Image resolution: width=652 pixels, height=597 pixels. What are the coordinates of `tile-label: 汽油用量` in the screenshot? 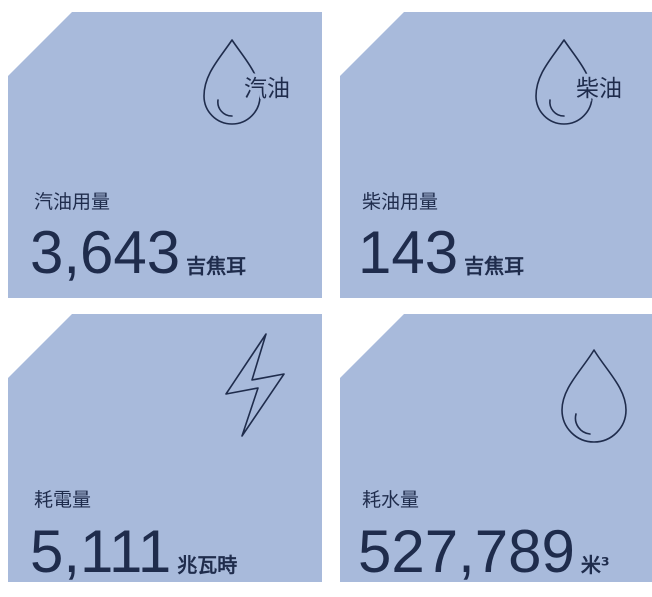 It's located at (72, 202).